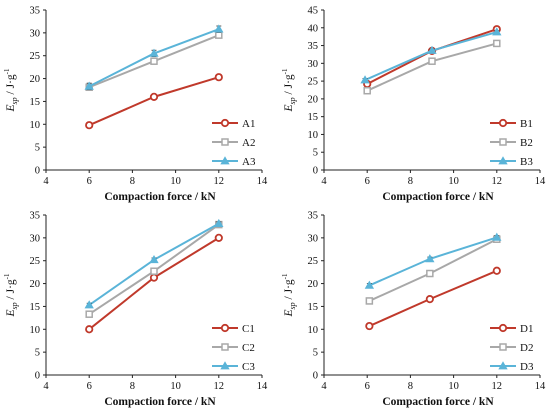 This screenshot has height=409, width=555. I want to click on series-B1, so click(432, 57).